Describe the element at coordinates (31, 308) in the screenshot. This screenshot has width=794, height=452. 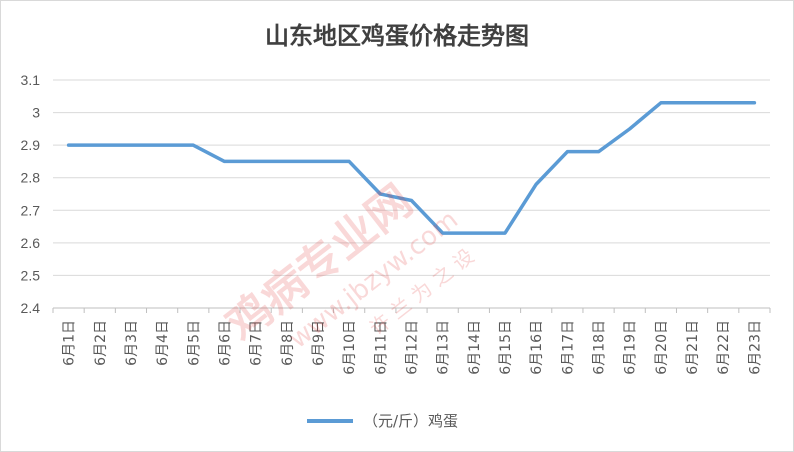
I see `y-tick-label: 2.4` at that location.